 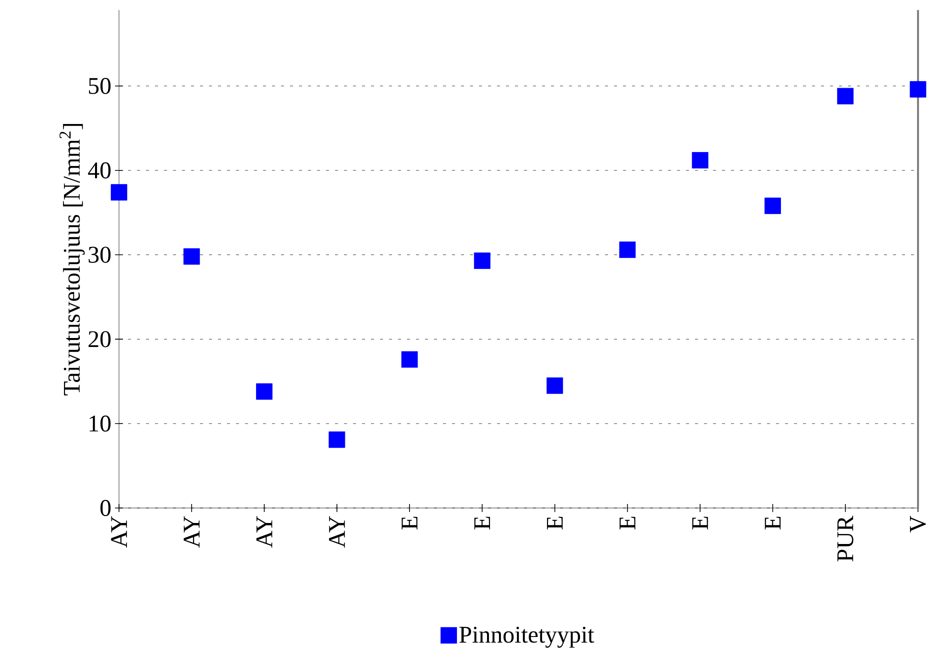 What do you see at coordinates (72, 260) in the screenshot?
I see `y-axis-title: Taivutusvetolujuus [N/mm$^{2}$]` at bounding box center [72, 260].